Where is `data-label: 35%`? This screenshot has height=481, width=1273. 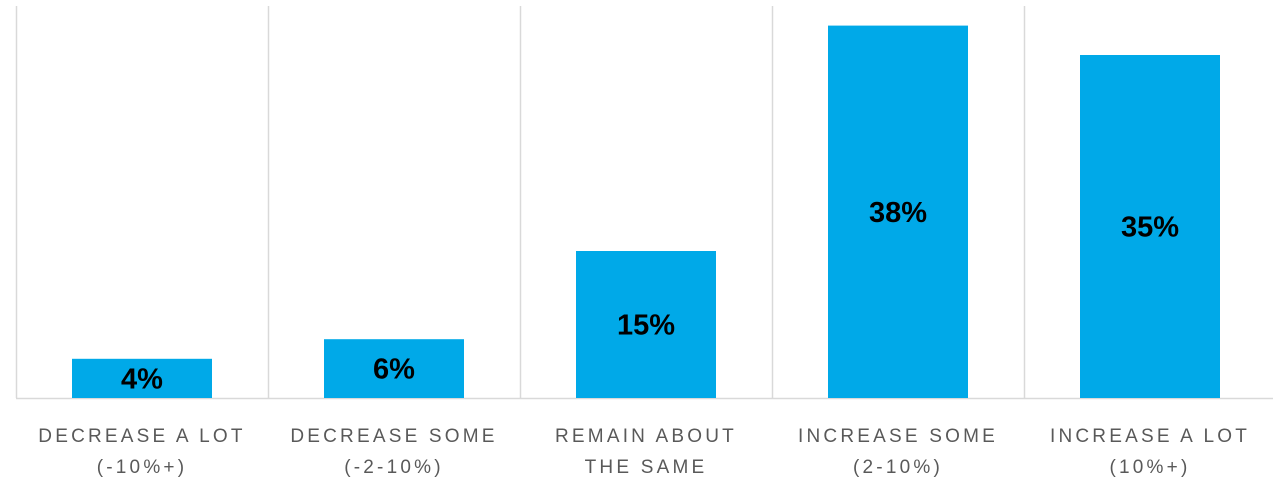
data-label: 35% is located at coordinates (1150, 228).